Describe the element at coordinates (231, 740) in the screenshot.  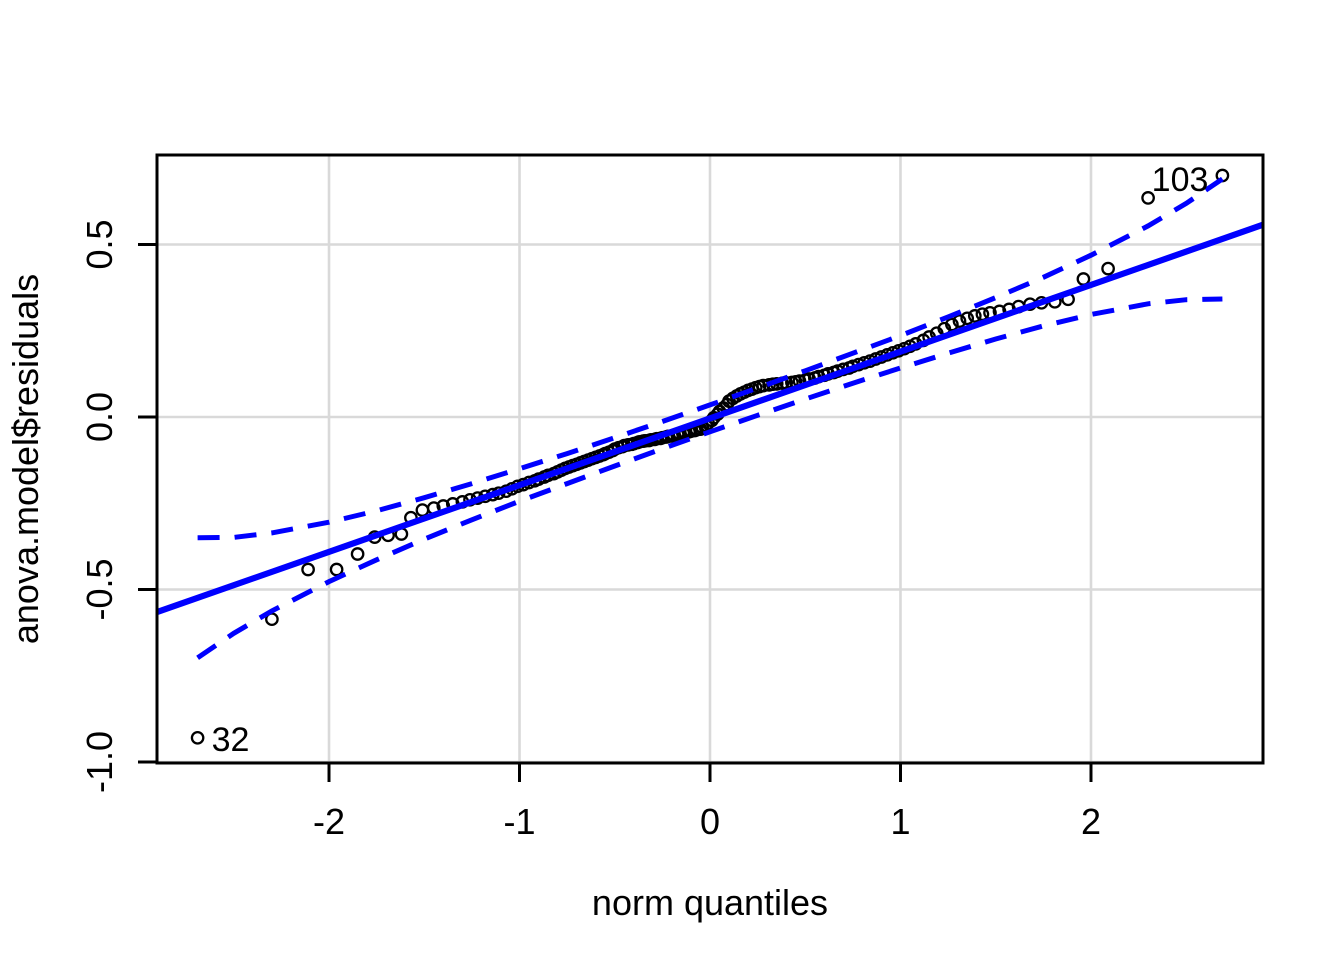
I see `outlier-label: 32` at that location.